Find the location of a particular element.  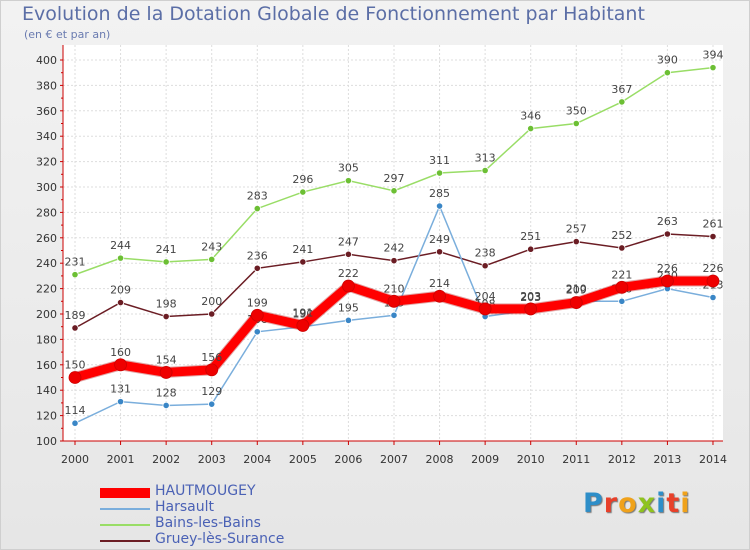

data-label: 209 is located at coordinates (576, 290).